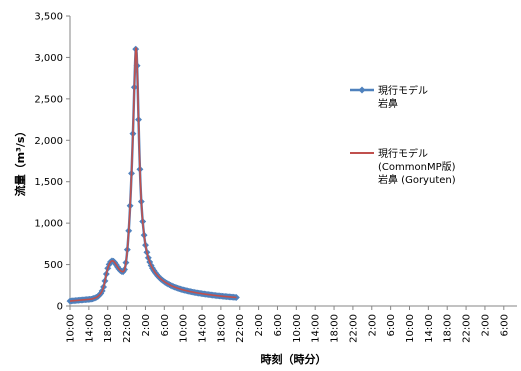 The height and width of the screenshot is (371, 521). I want to click on y-tick-label: 2,500, so click(48, 99).